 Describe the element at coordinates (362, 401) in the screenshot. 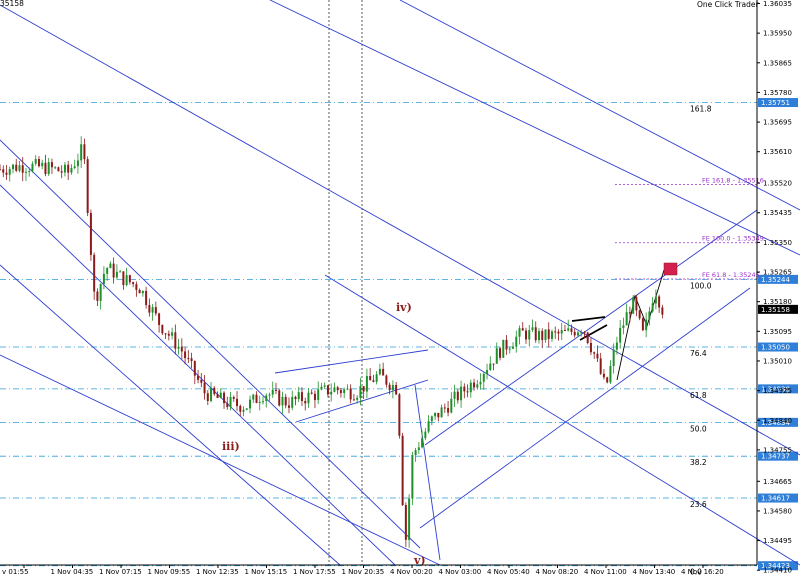

I see `trend-line` at that location.